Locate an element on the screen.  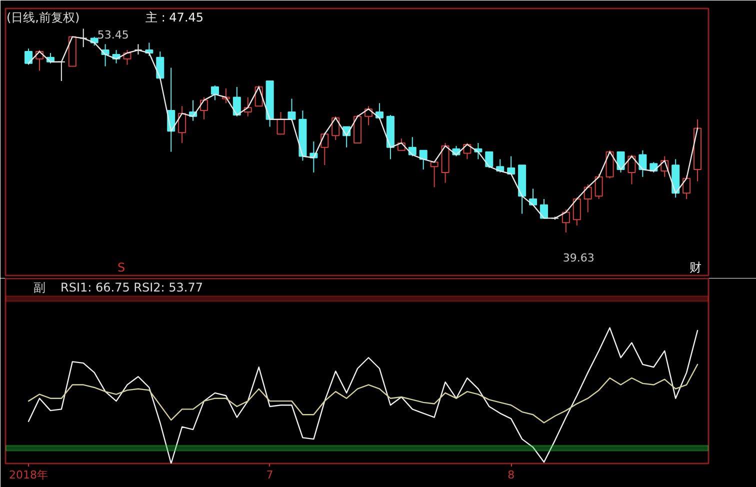
text: 39.63 is located at coordinates (578, 257).